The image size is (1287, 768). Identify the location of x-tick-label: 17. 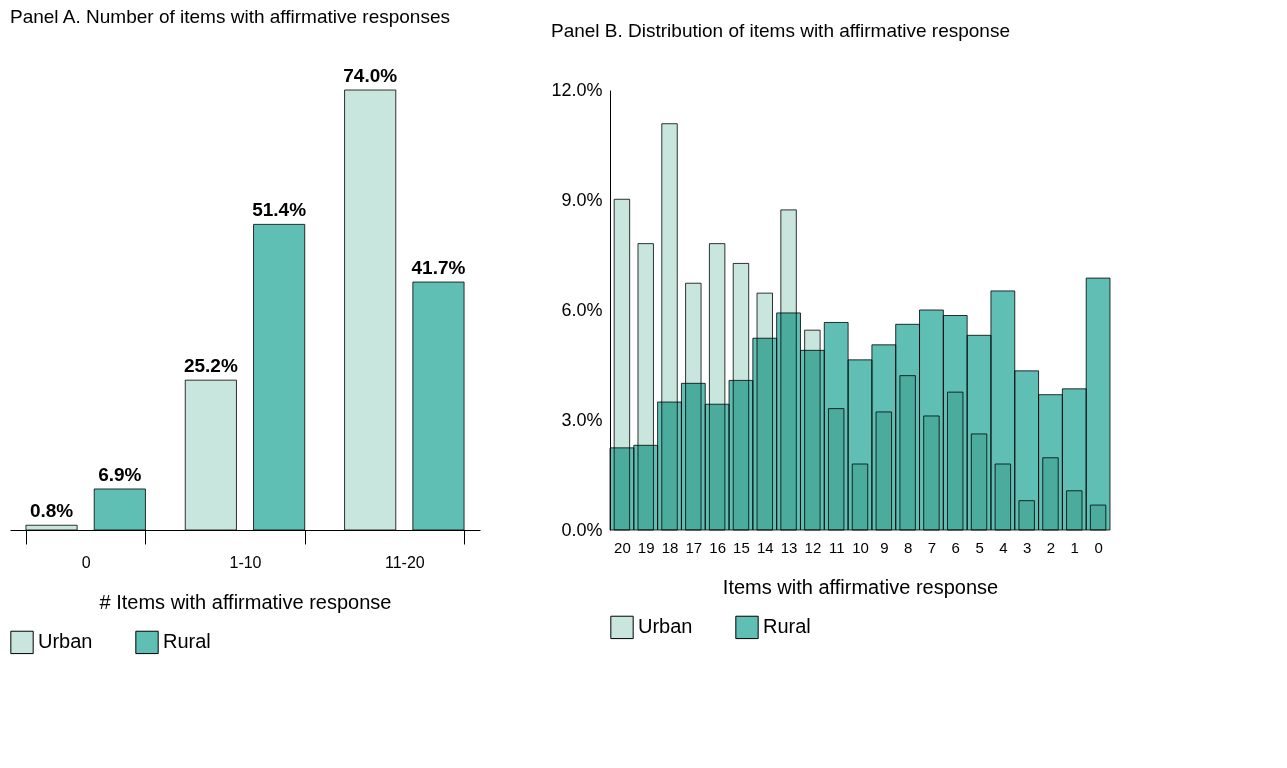
(694, 547).